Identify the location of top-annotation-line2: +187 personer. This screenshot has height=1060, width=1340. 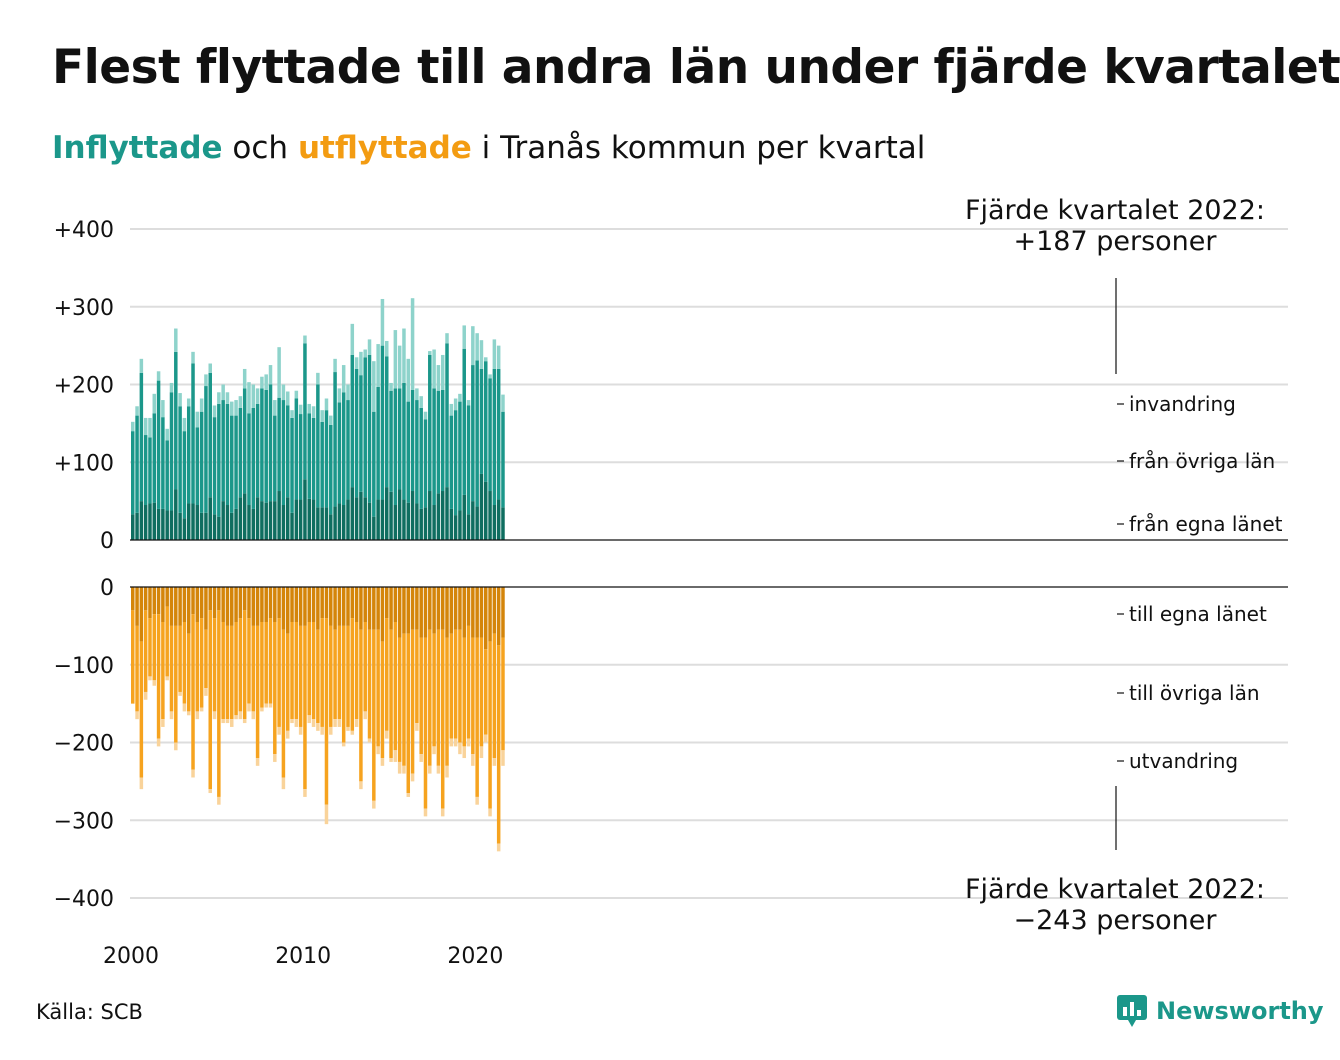
(1115, 241).